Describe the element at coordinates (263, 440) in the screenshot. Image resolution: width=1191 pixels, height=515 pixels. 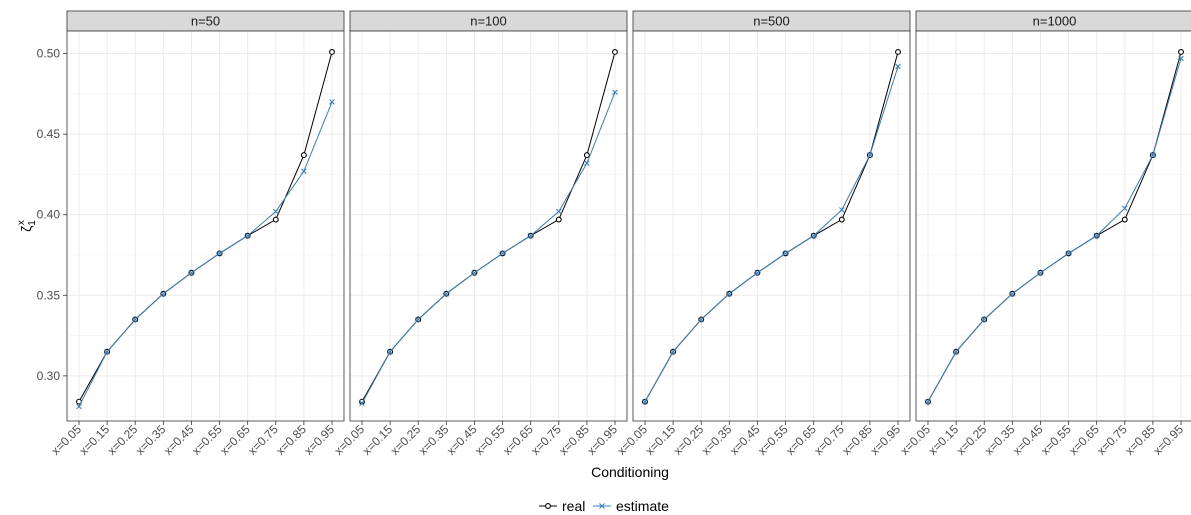
I see `x-tick-label-n-50-7: x=0.75` at that location.